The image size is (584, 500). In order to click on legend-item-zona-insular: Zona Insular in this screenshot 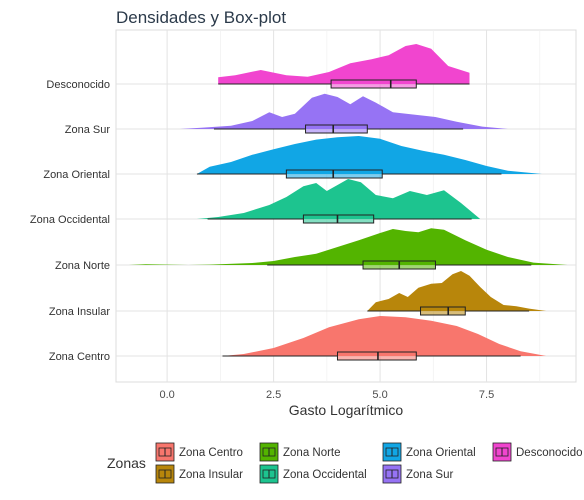, I will do `click(199, 474)`.